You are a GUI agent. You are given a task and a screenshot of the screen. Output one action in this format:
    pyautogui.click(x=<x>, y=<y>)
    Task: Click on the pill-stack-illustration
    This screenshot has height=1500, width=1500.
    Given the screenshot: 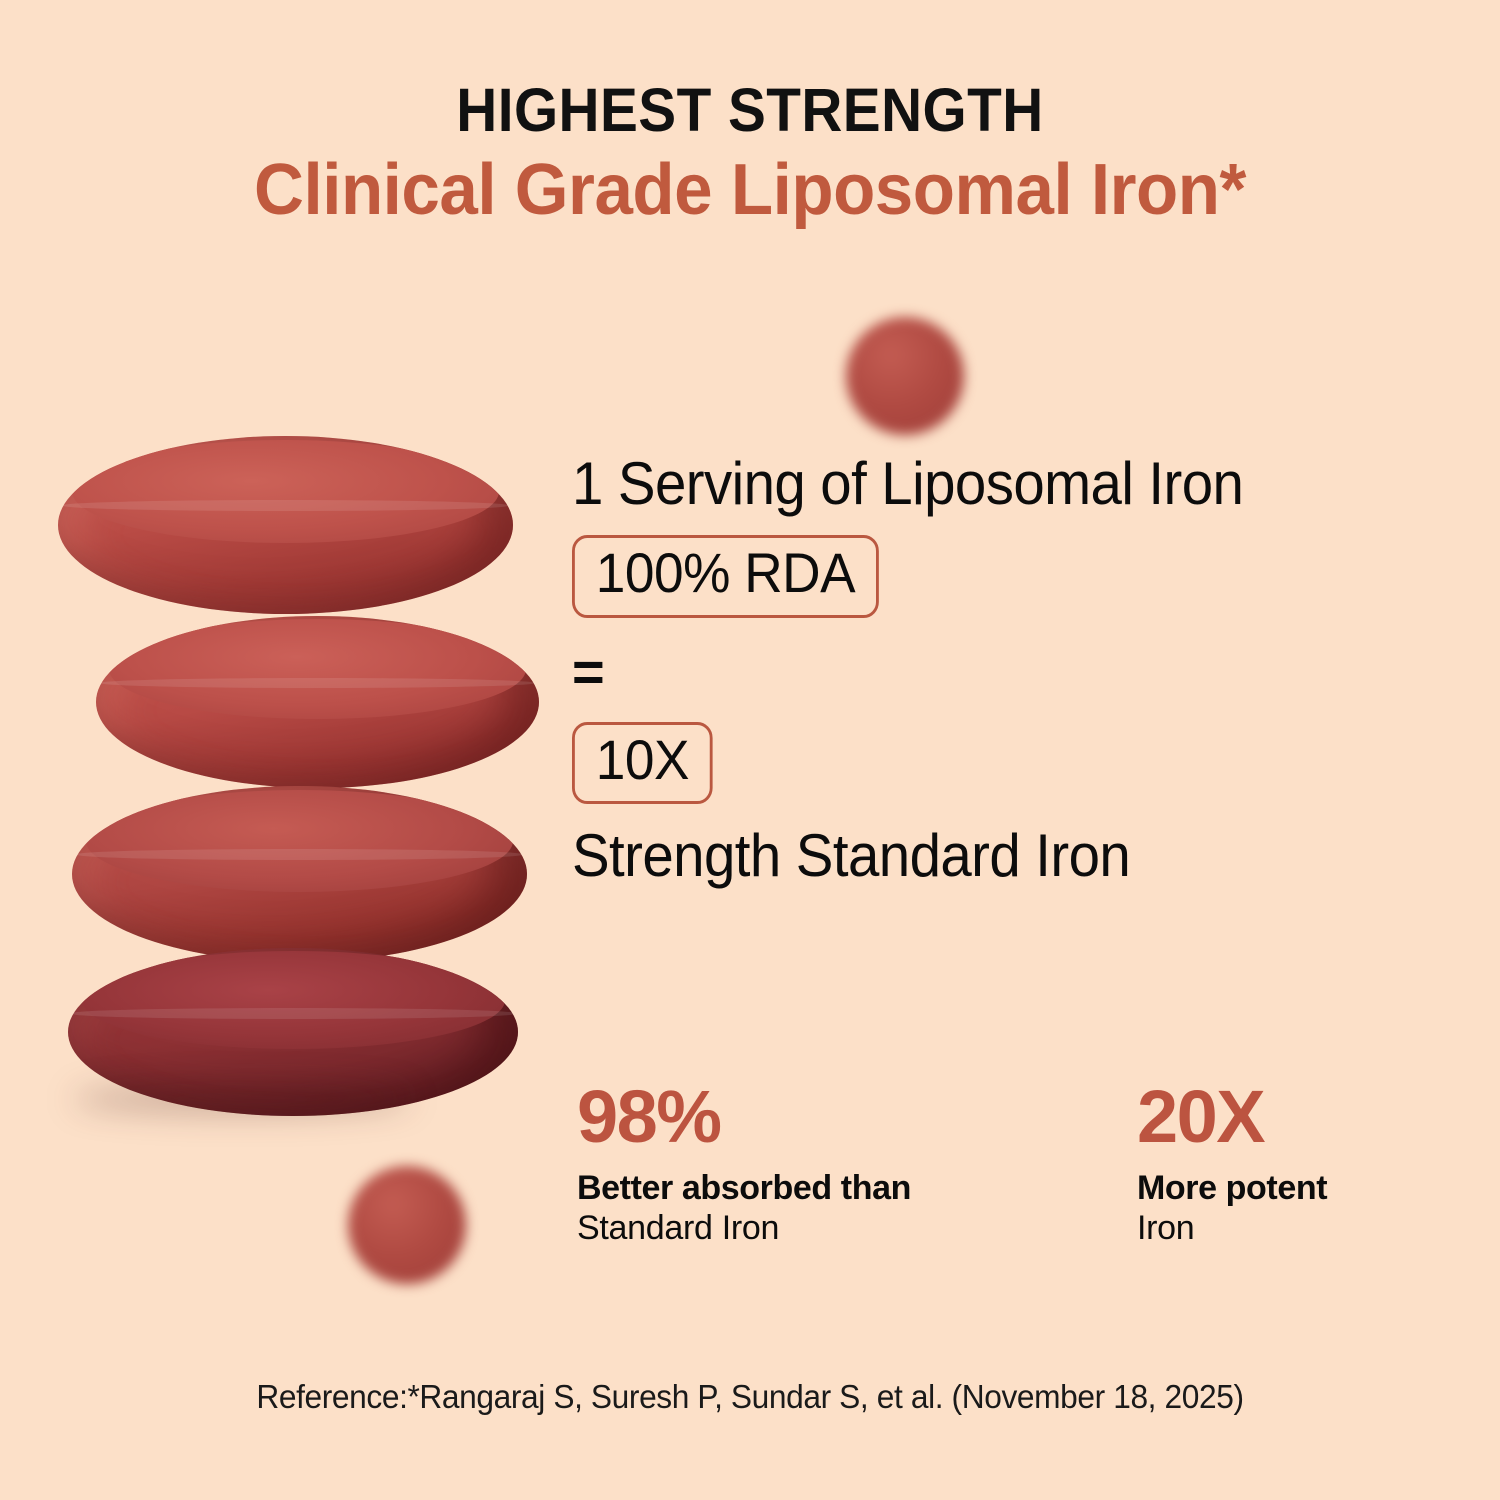 What is the action you would take?
    pyautogui.click(x=298, y=772)
    